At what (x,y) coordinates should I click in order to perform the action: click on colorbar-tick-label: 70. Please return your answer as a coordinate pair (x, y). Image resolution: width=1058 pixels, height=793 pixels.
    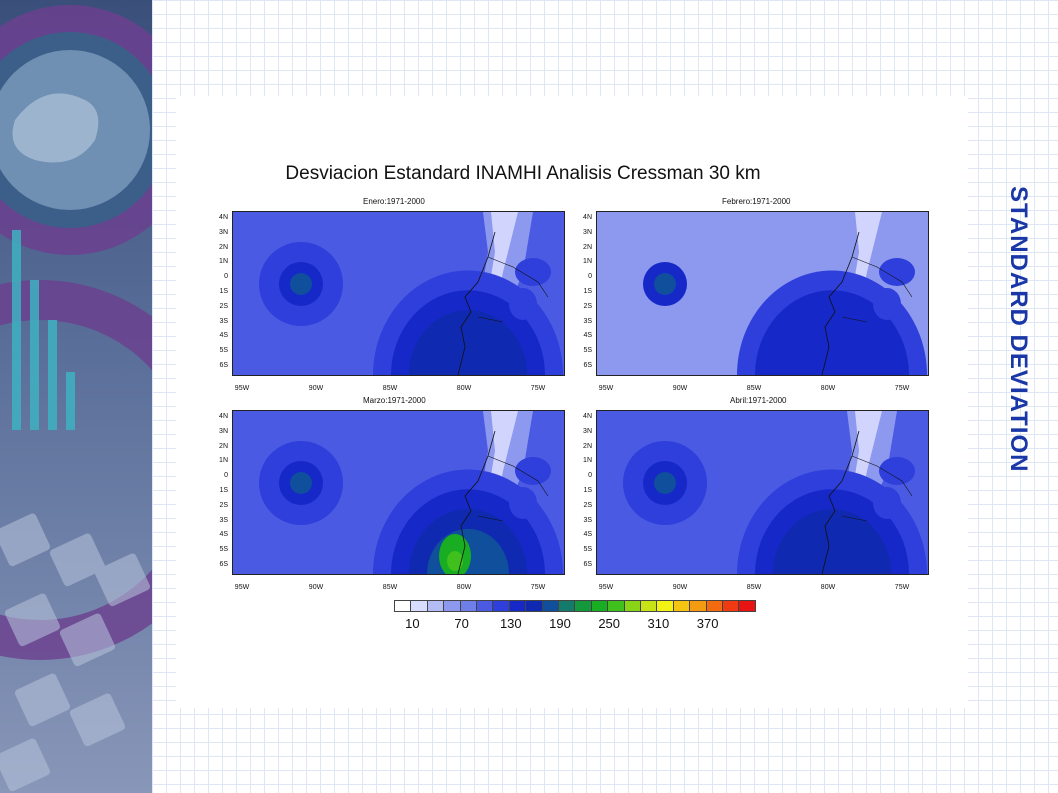
    Looking at the image, I should click on (461, 623).